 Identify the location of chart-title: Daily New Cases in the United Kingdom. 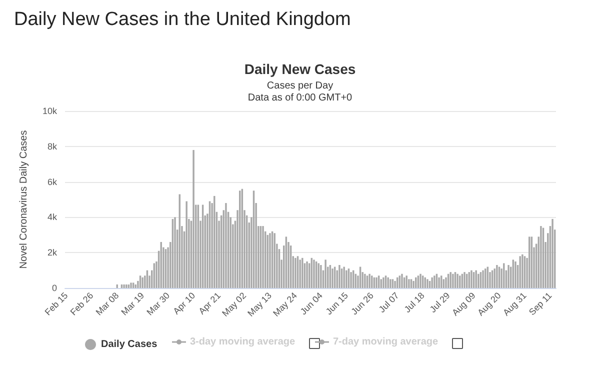
(182, 19).